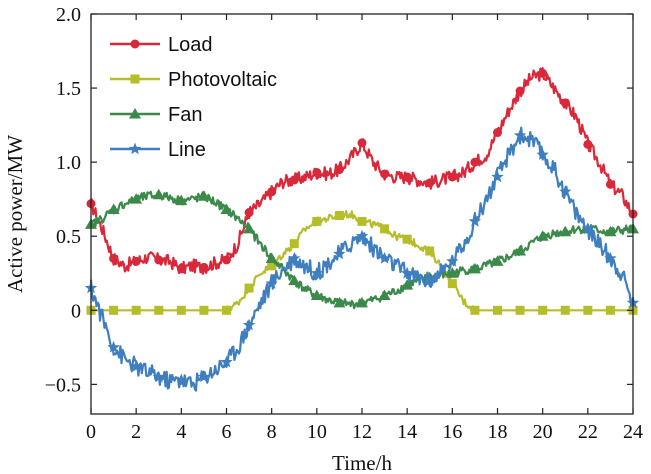 The image size is (651, 474). Describe the element at coordinates (68, 163) in the screenshot. I see `y-tick-label: 1.0` at that location.